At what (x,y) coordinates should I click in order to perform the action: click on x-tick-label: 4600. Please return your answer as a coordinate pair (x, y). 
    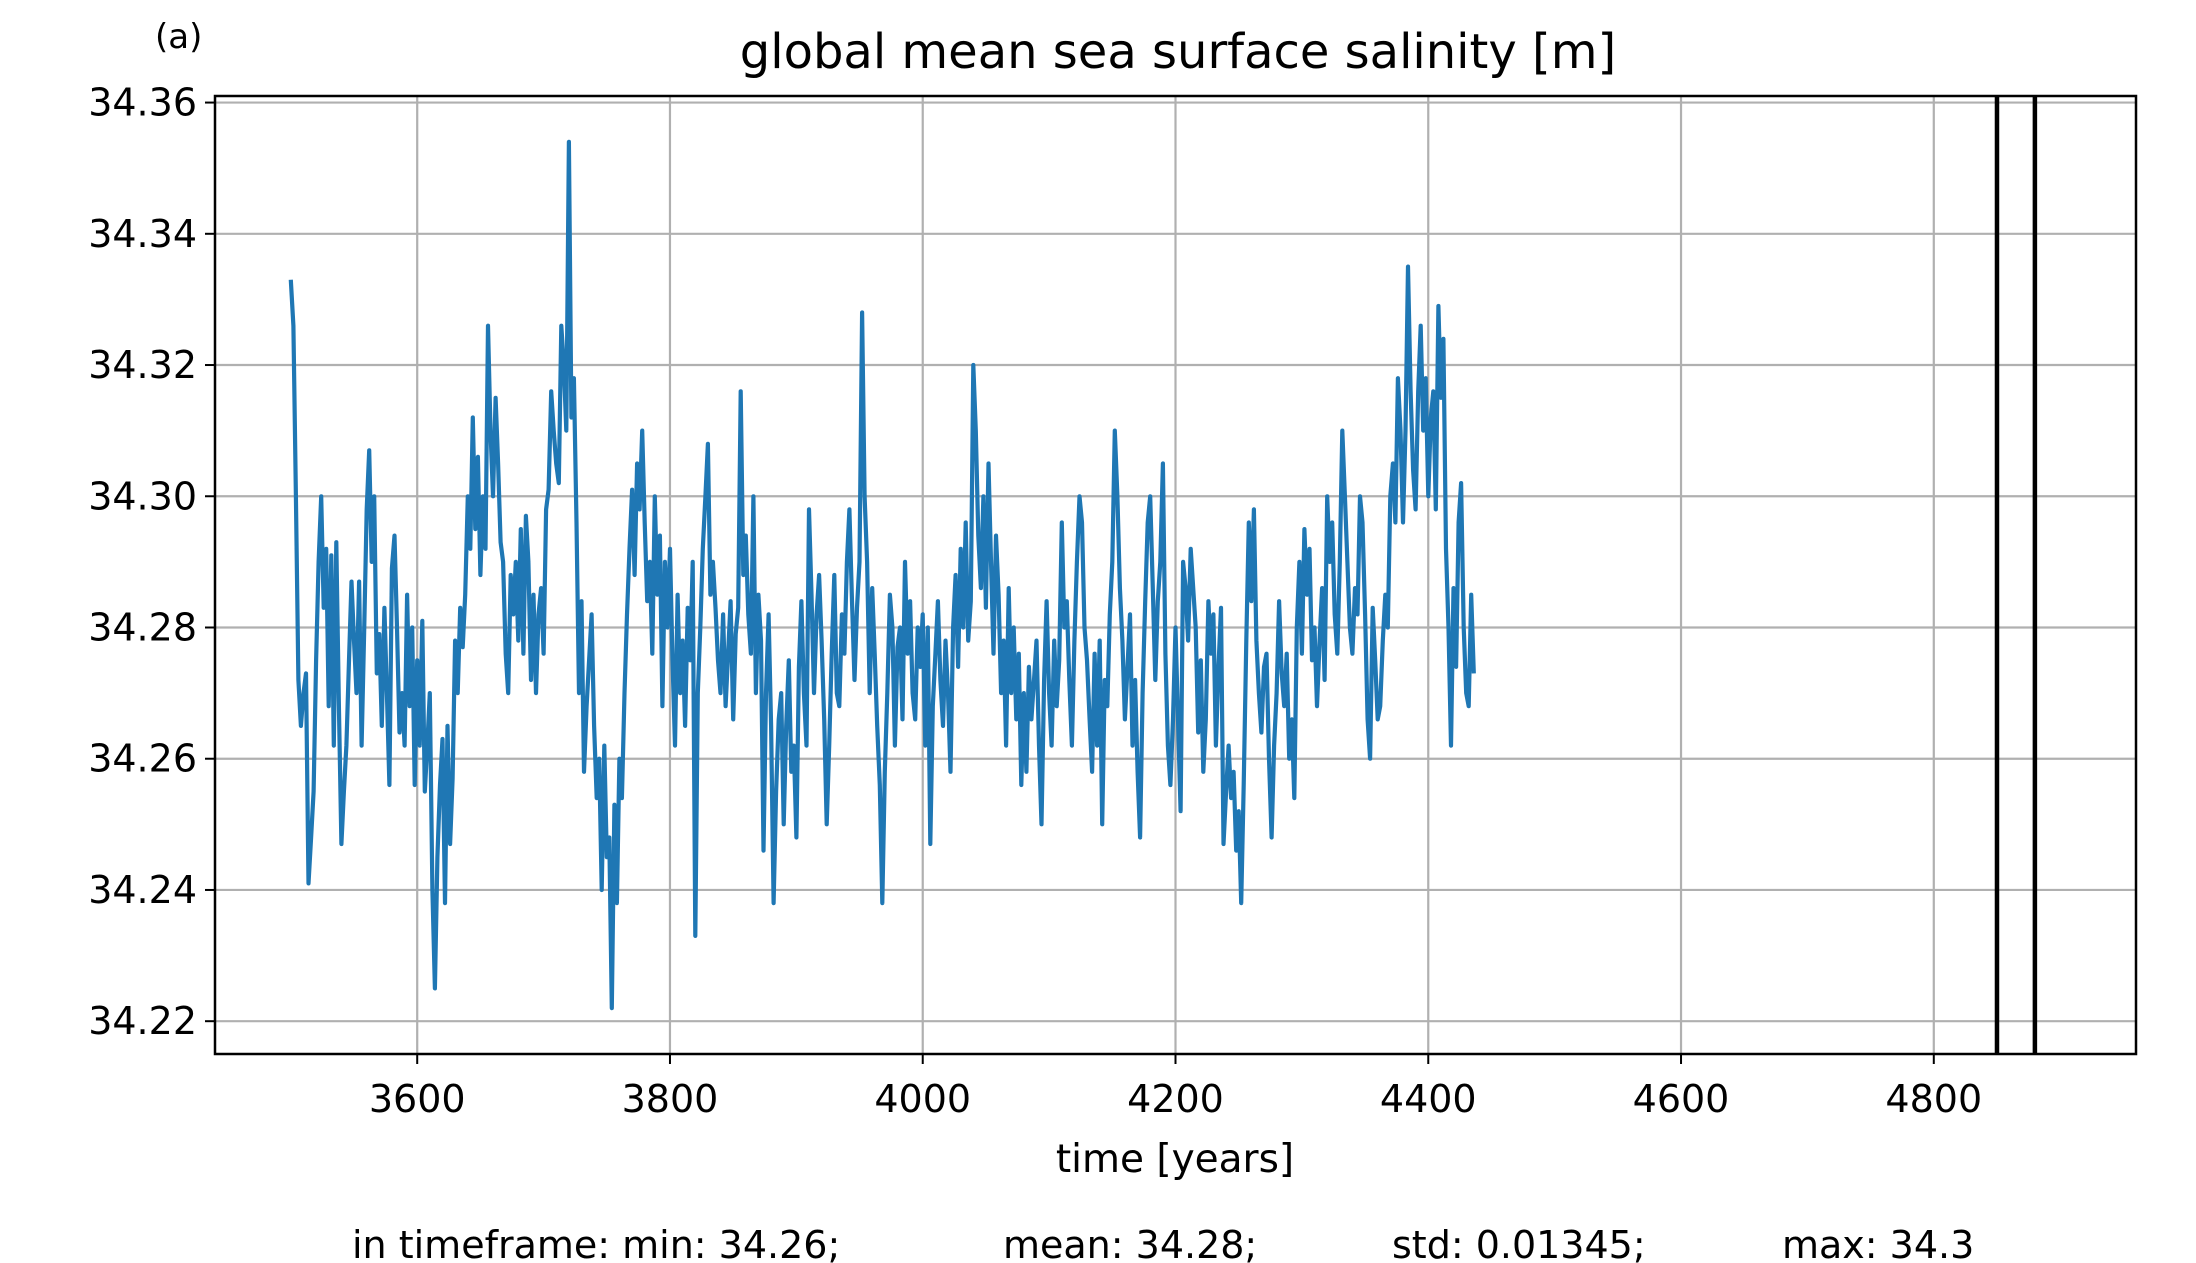
    Looking at the image, I should click on (1681, 1099).